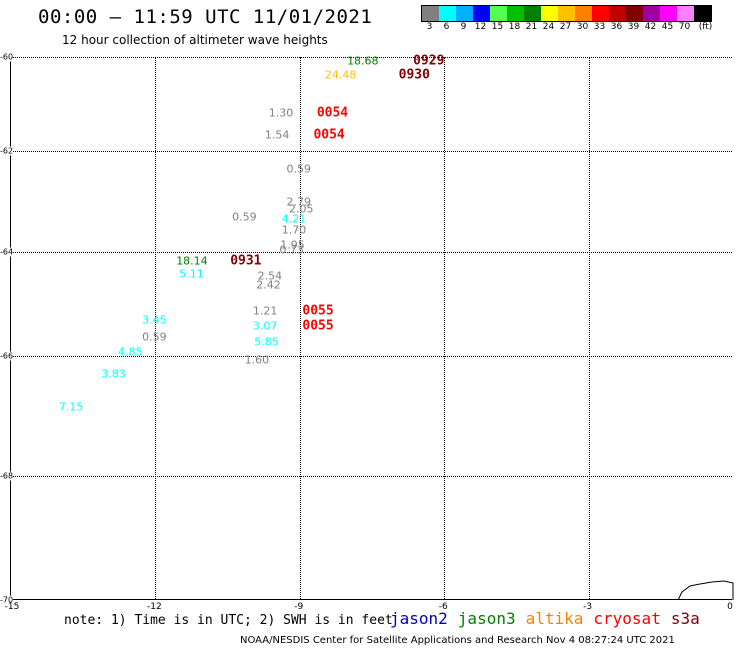 This screenshot has width=740, height=650. I want to click on wave-height-label: 2.54, so click(270, 276).